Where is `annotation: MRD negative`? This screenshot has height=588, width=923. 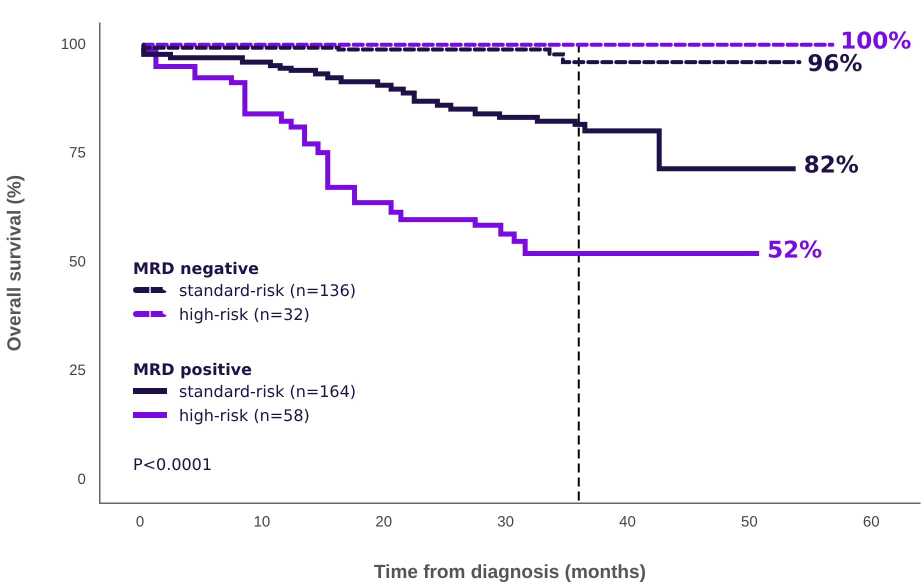
annotation: MRD negative is located at coordinates (196, 268).